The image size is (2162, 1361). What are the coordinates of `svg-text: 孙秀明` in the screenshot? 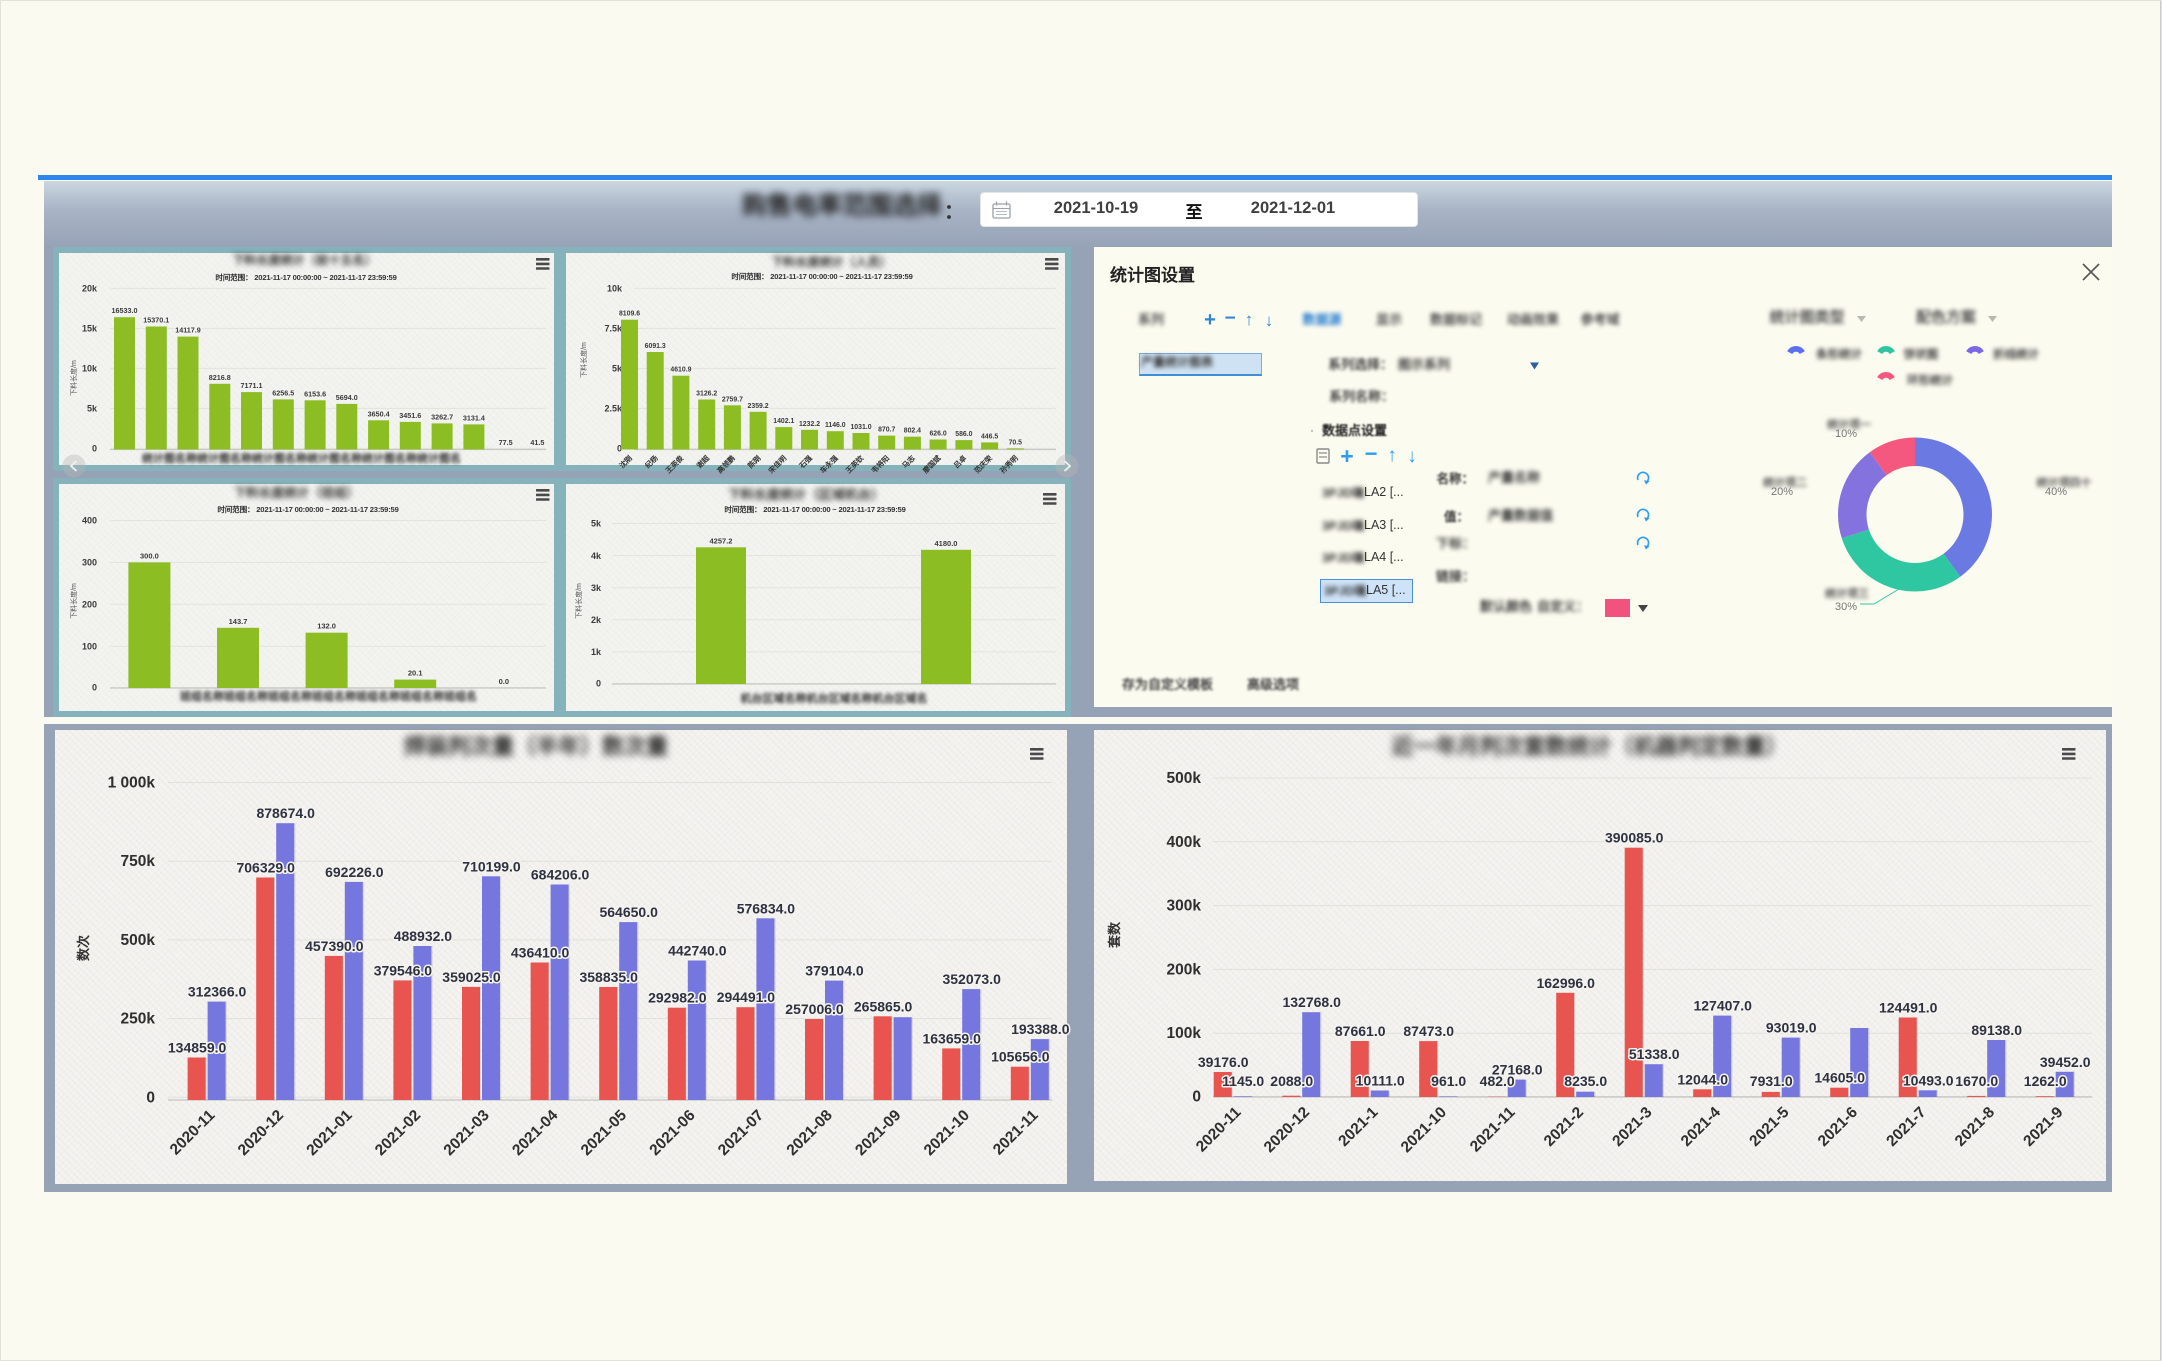 It's located at (1009, 465).